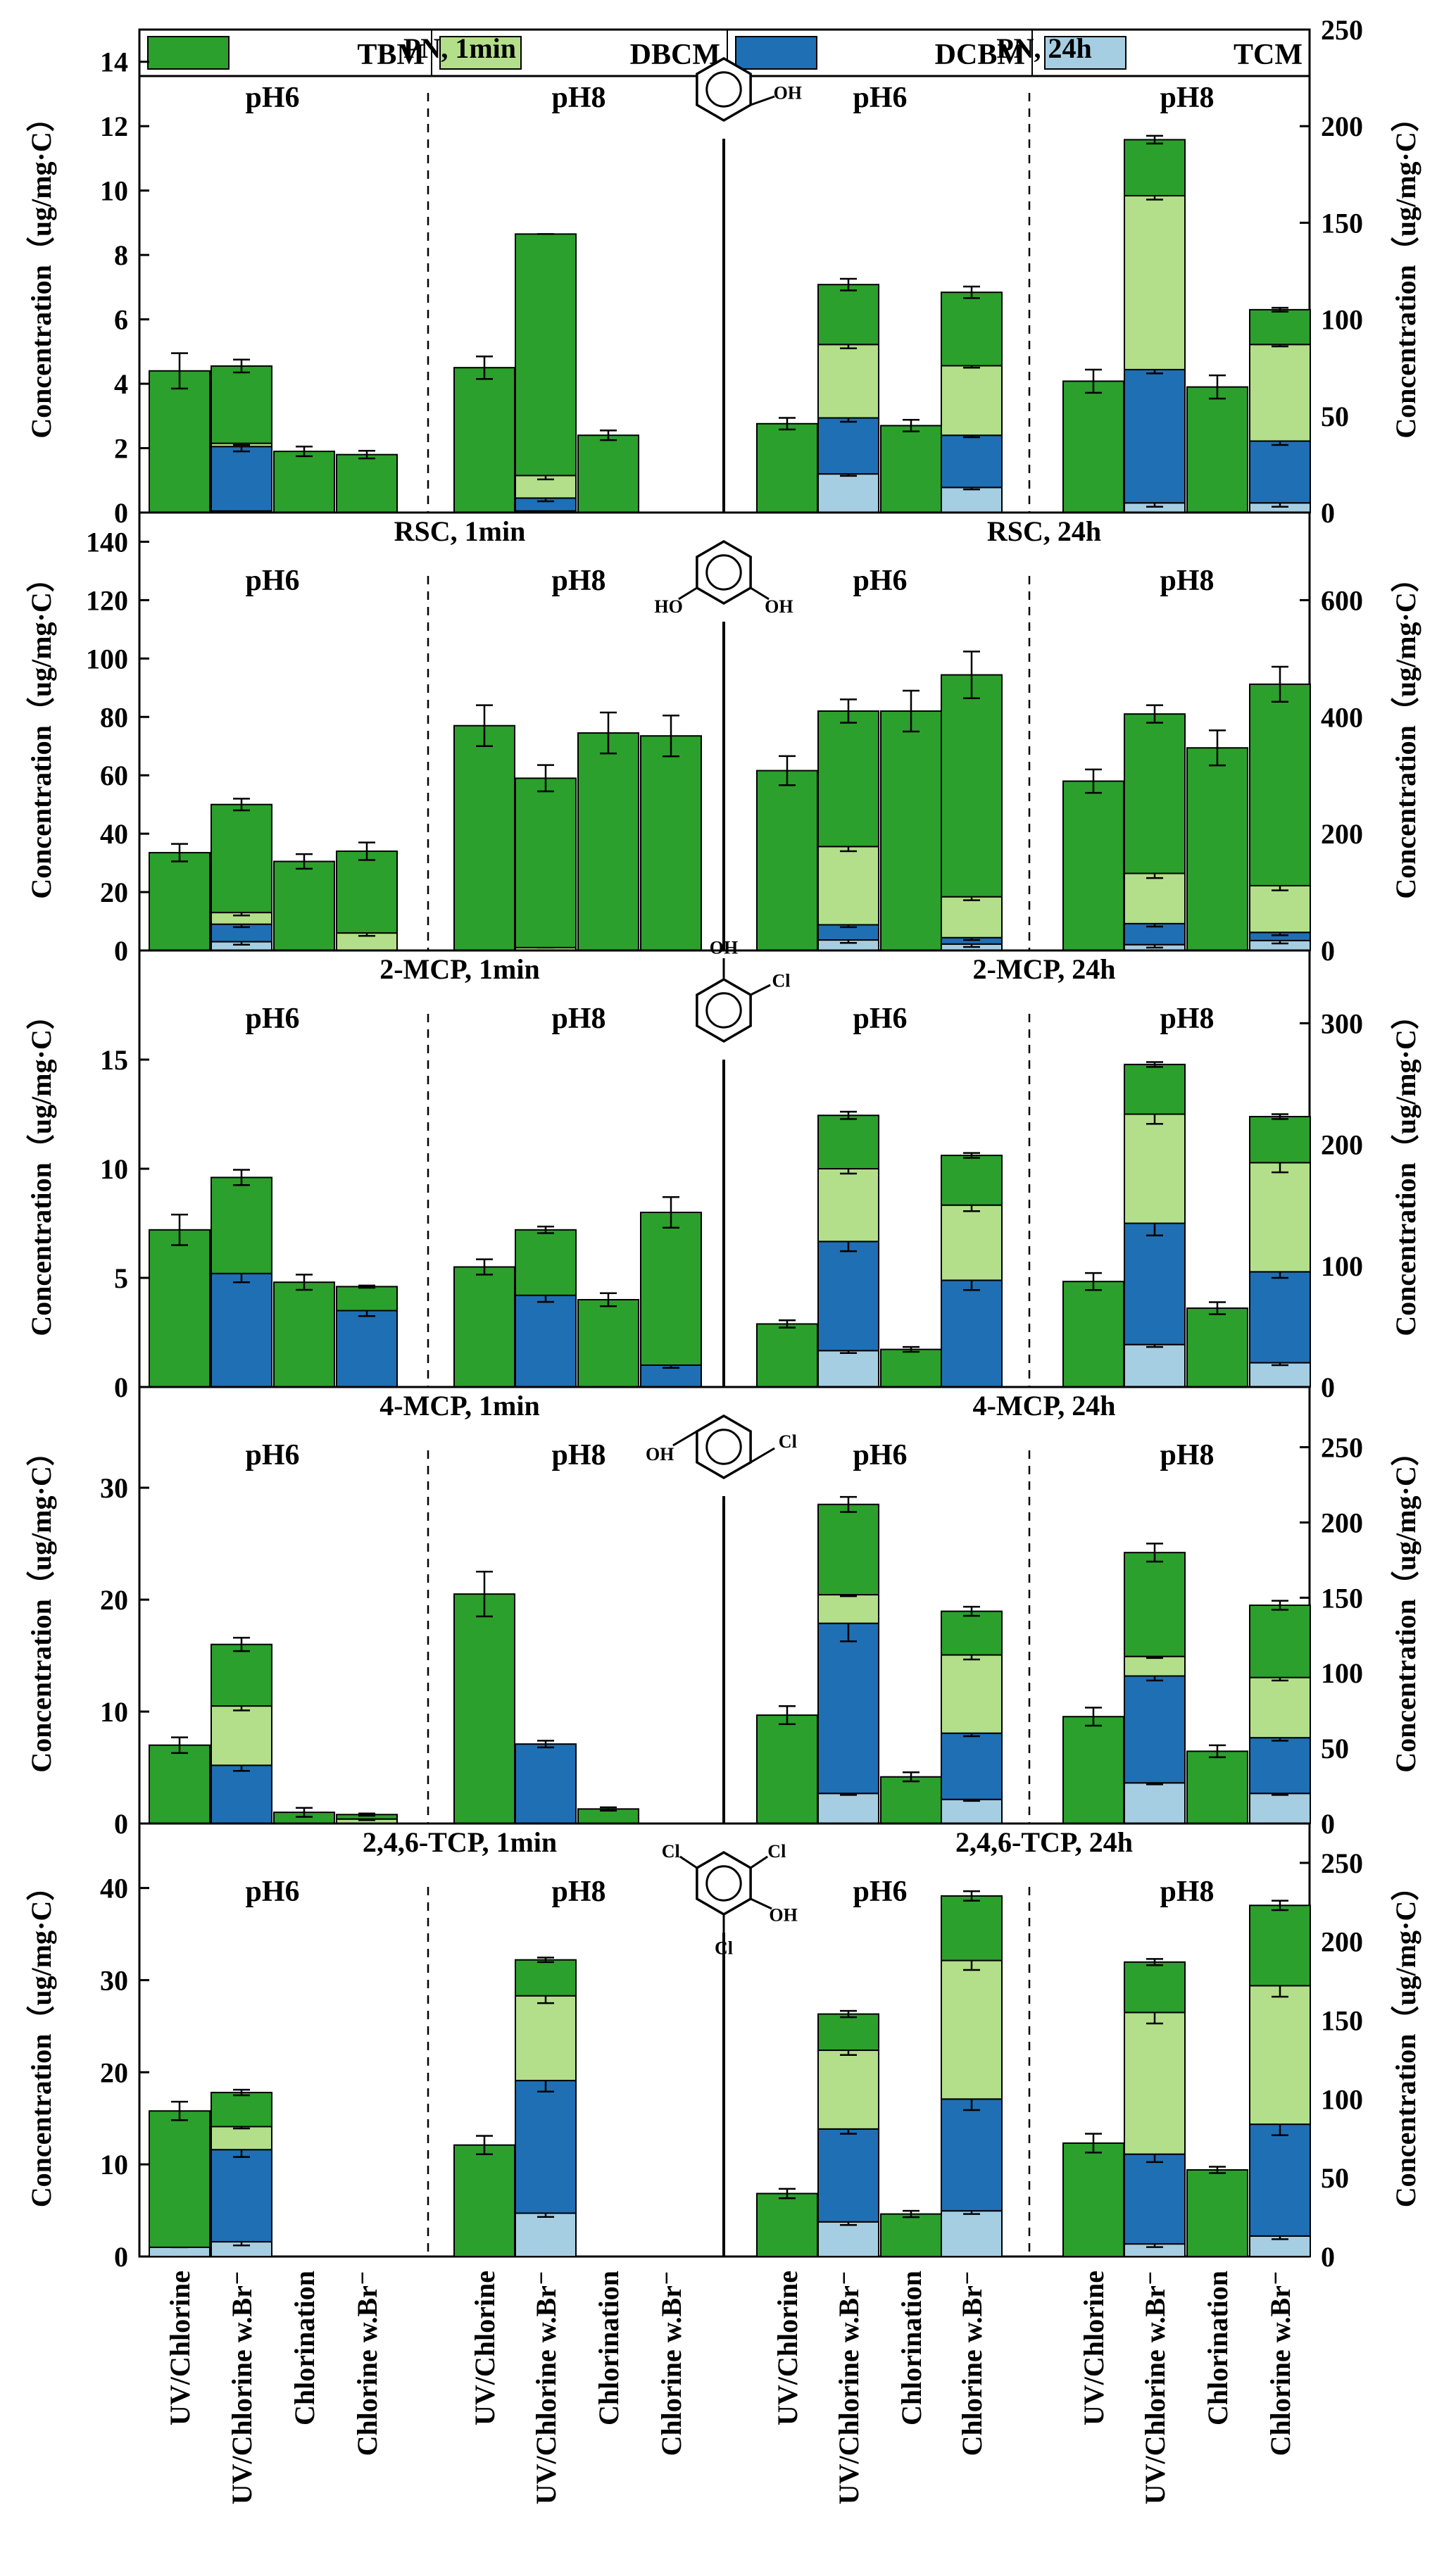  What do you see at coordinates (1268, 55) in the screenshot?
I see `legend-label-tcm: TCM` at bounding box center [1268, 55].